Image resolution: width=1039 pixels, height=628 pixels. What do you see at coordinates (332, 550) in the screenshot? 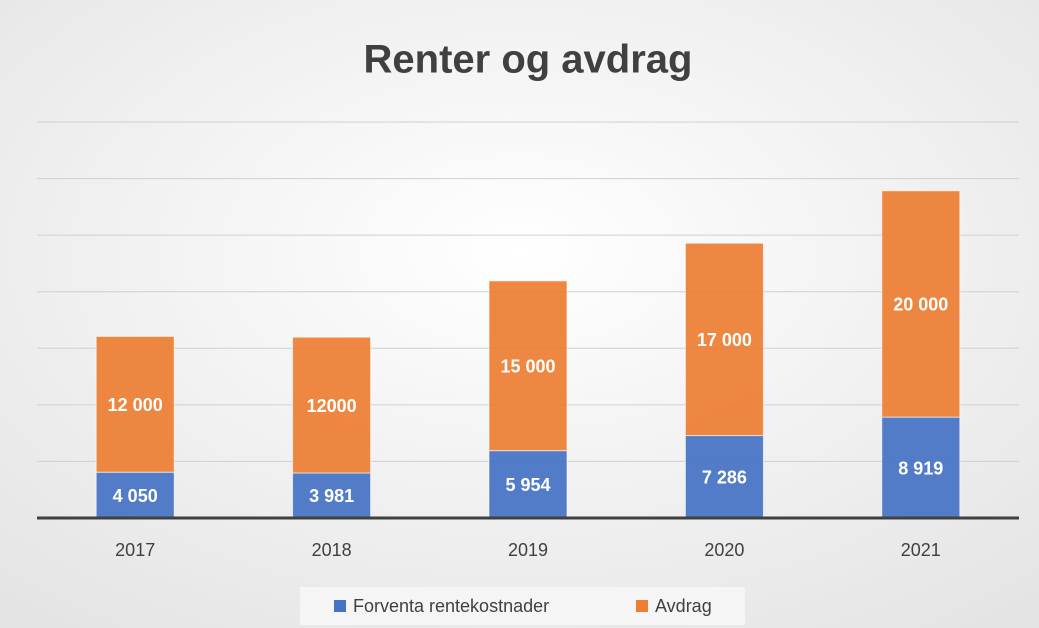
I see `x-tick-label: 2018` at bounding box center [332, 550].